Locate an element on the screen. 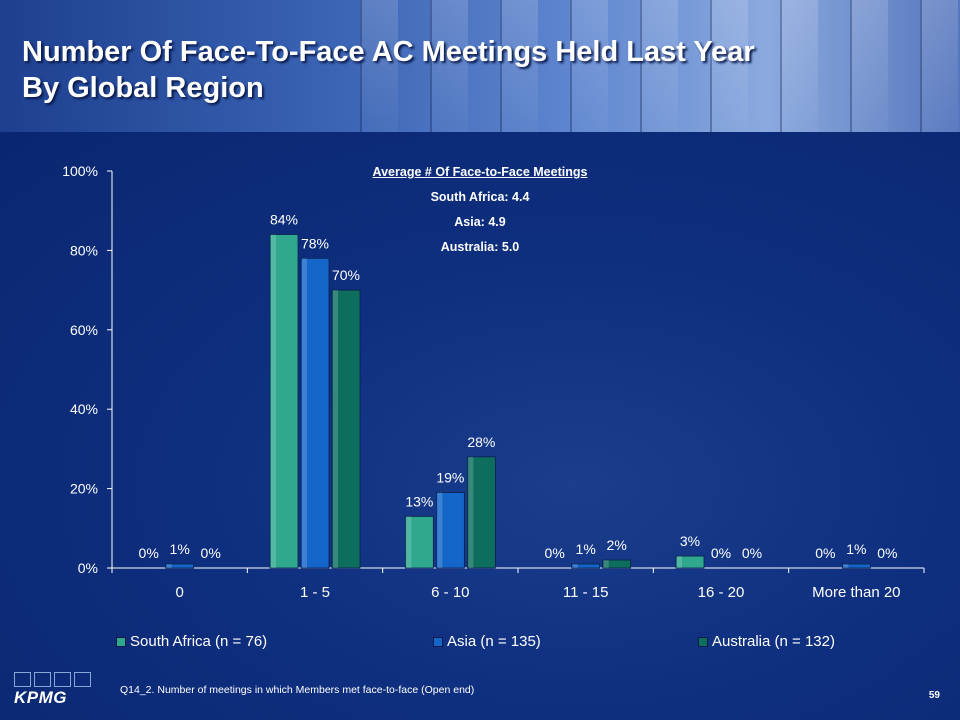  annotation-line: Australia: 5.0 is located at coordinates (480, 247).